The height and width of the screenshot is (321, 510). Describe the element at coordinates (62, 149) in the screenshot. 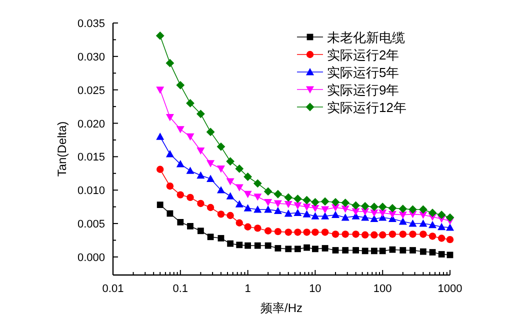

I see `y-axis-title: Tan(Delta)` at that location.